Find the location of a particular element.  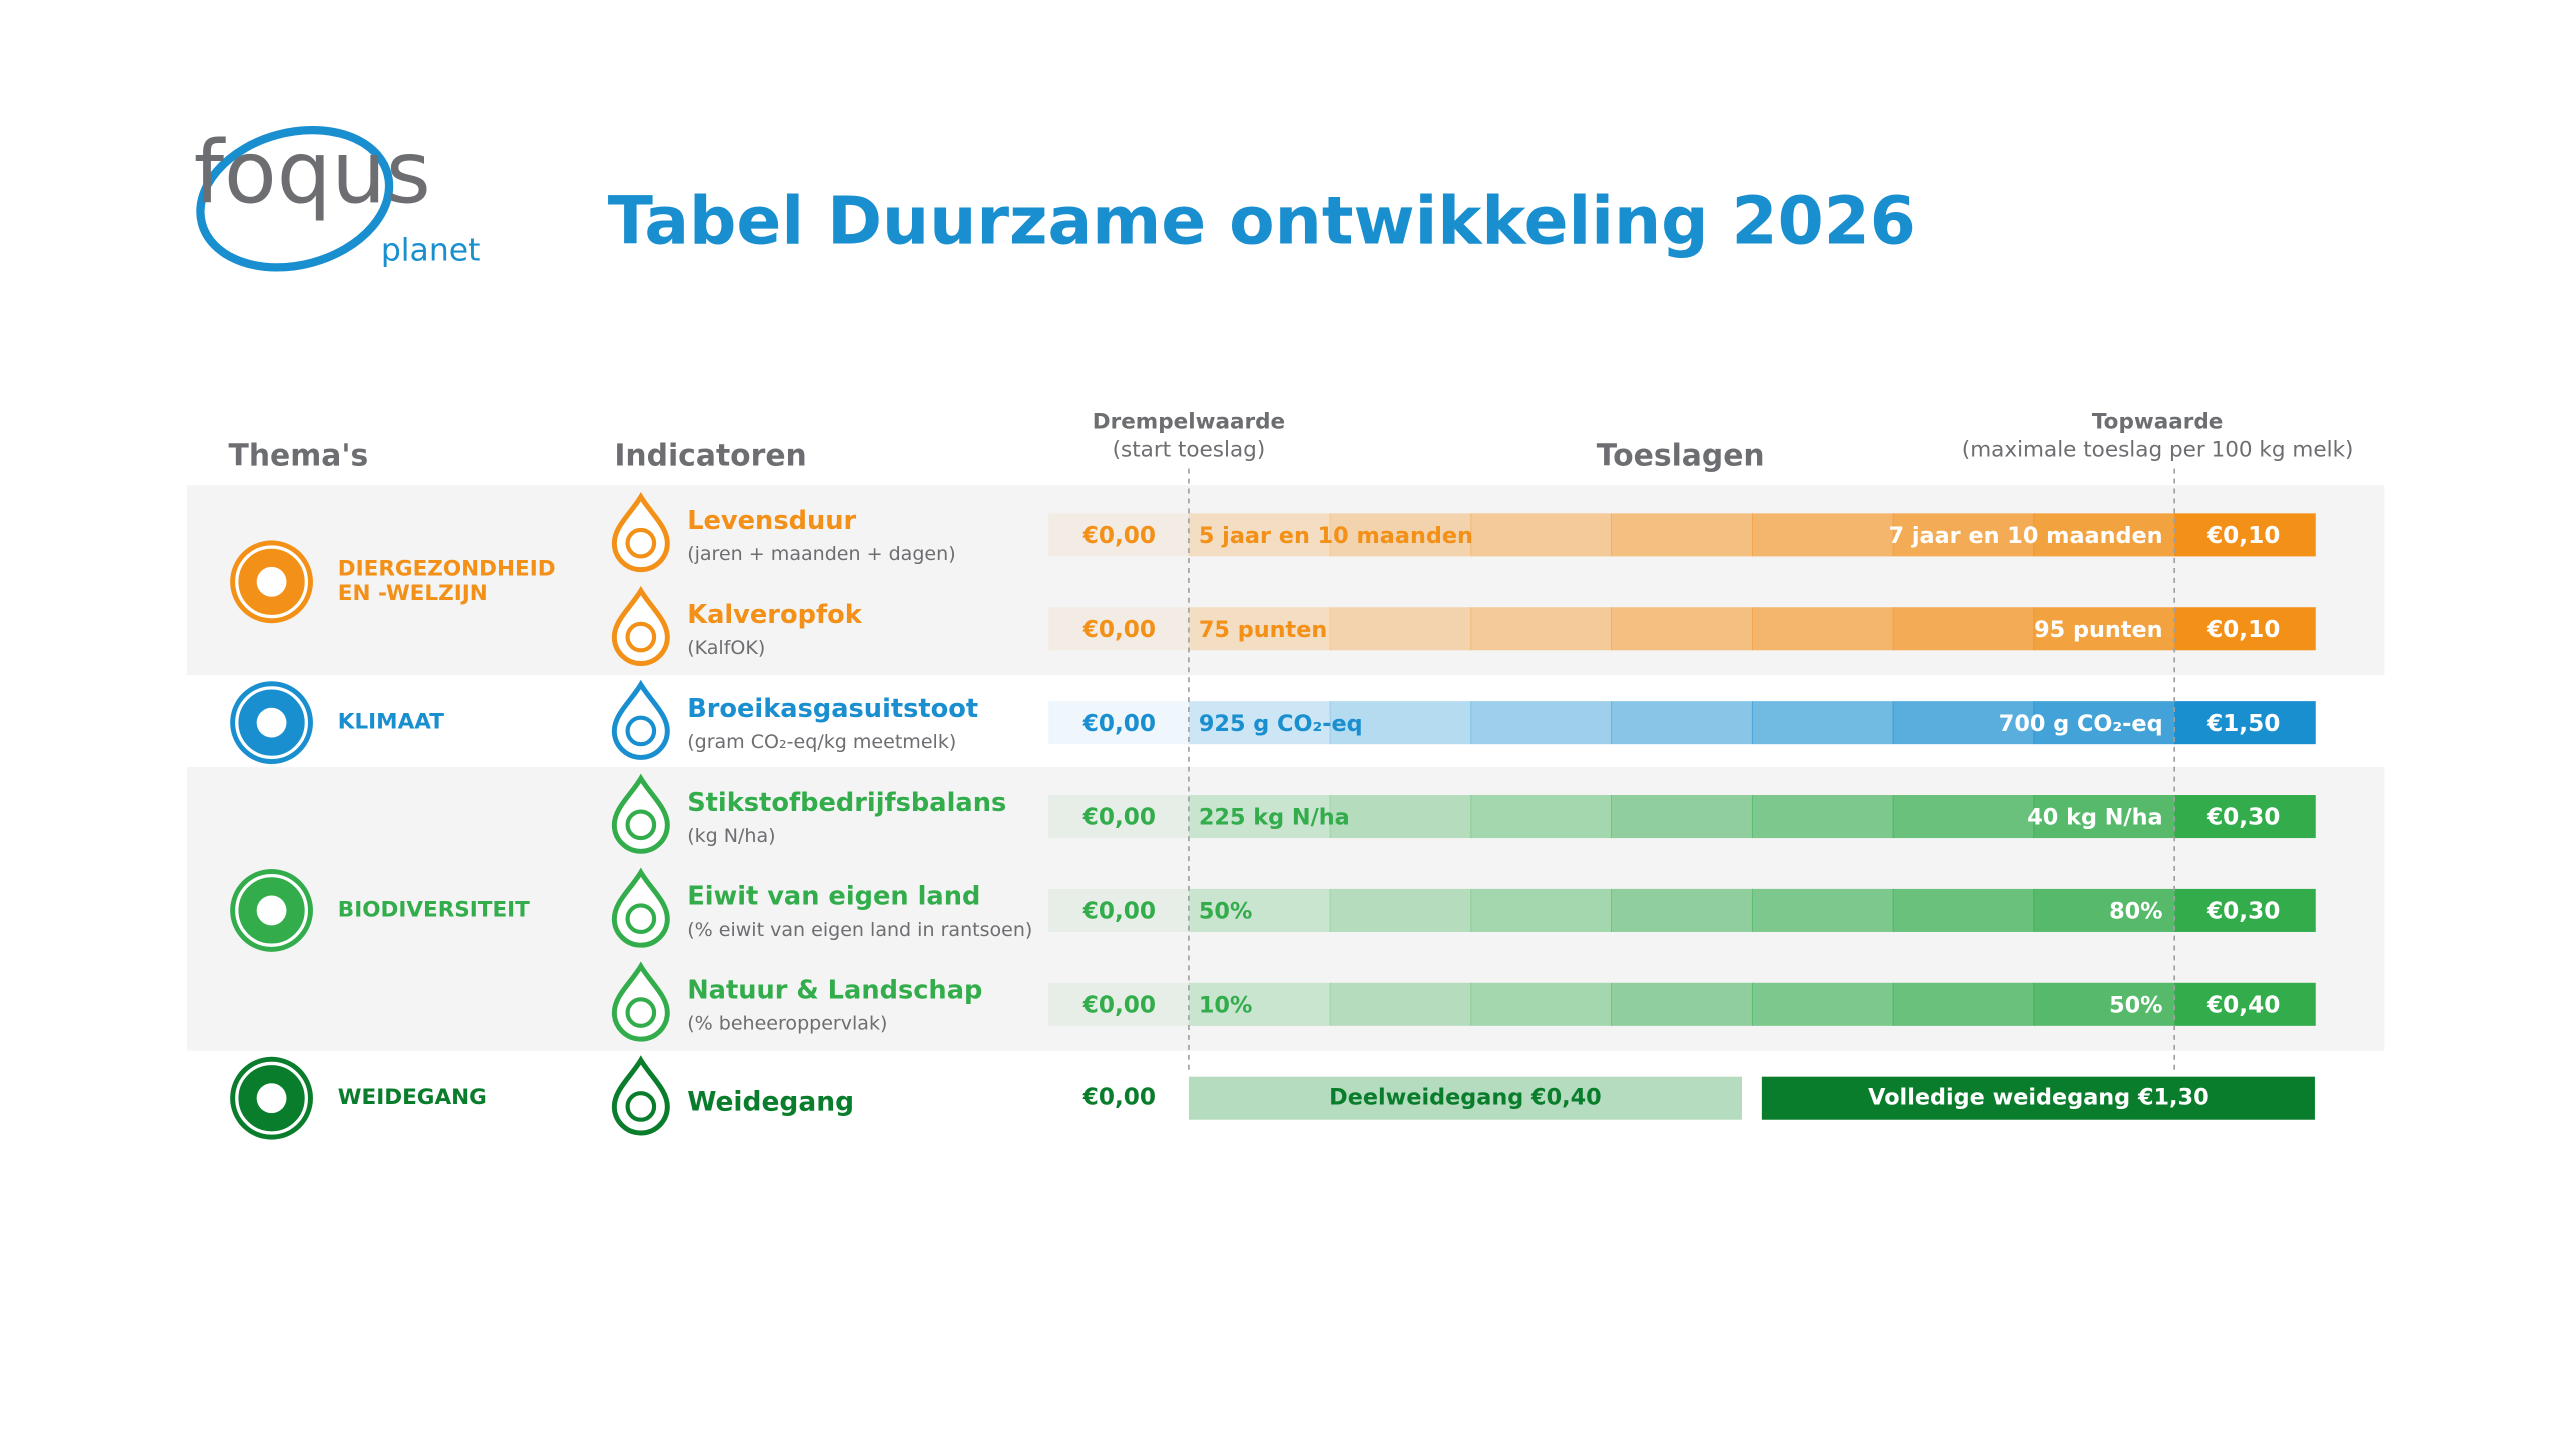

logo: foqus planet is located at coordinates (337, 197).